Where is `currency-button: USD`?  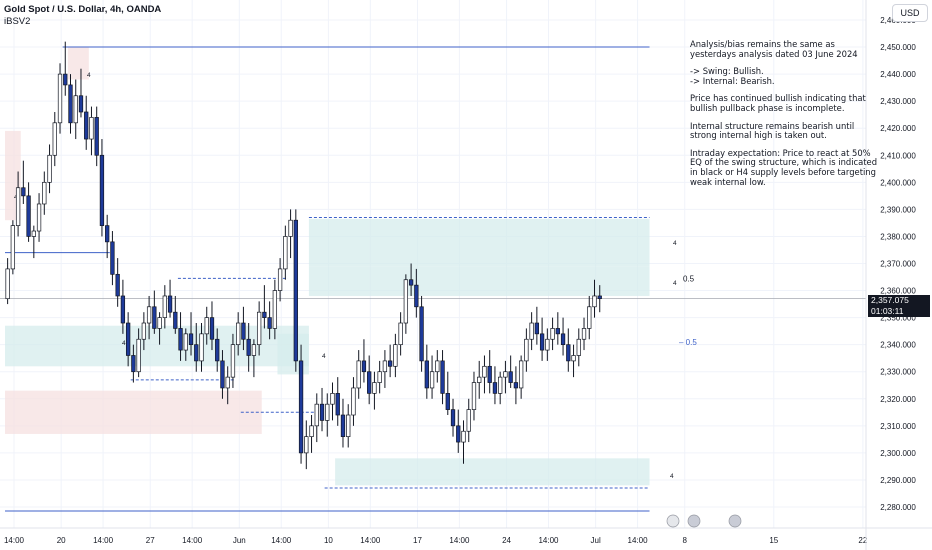
currency-button: USD is located at coordinates (910, 13).